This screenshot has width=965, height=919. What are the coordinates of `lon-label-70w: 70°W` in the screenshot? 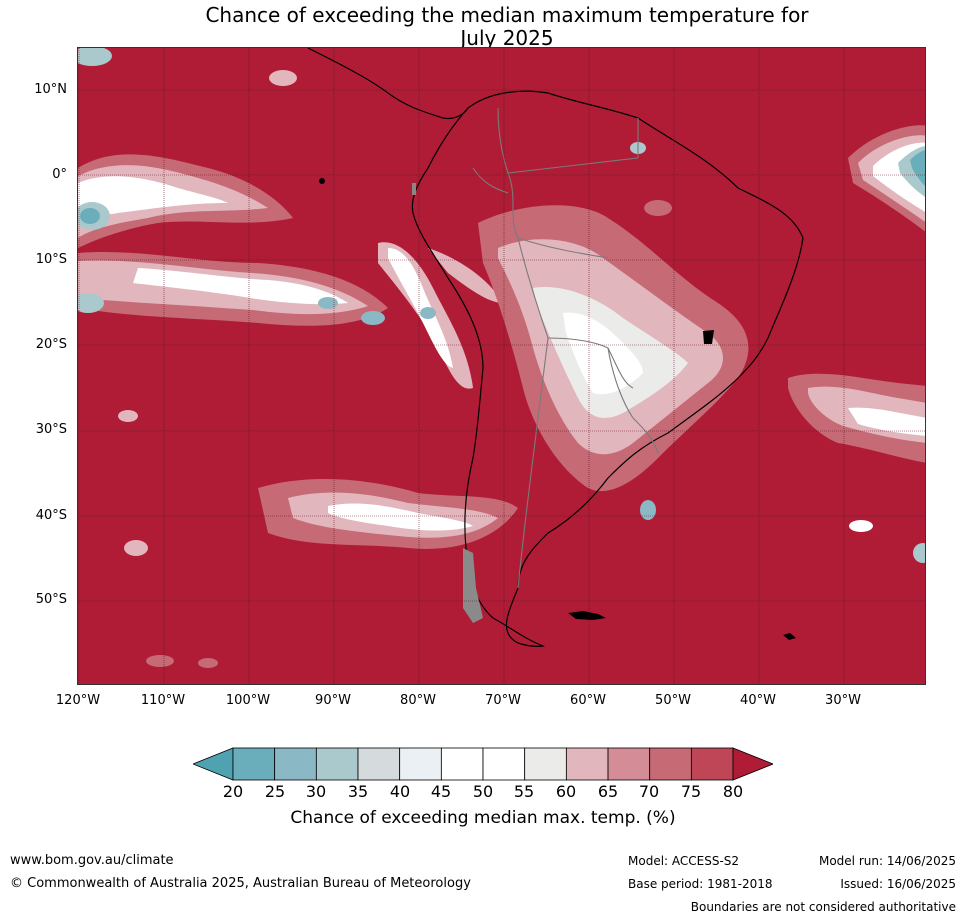 It's located at (503, 700).